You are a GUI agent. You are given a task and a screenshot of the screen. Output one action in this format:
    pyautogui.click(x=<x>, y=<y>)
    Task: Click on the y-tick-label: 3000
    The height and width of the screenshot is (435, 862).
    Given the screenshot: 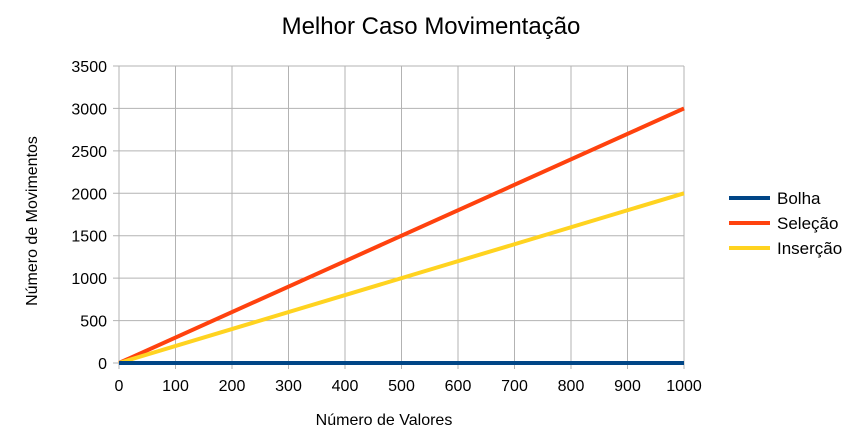 What is the action you would take?
    pyautogui.click(x=89, y=109)
    